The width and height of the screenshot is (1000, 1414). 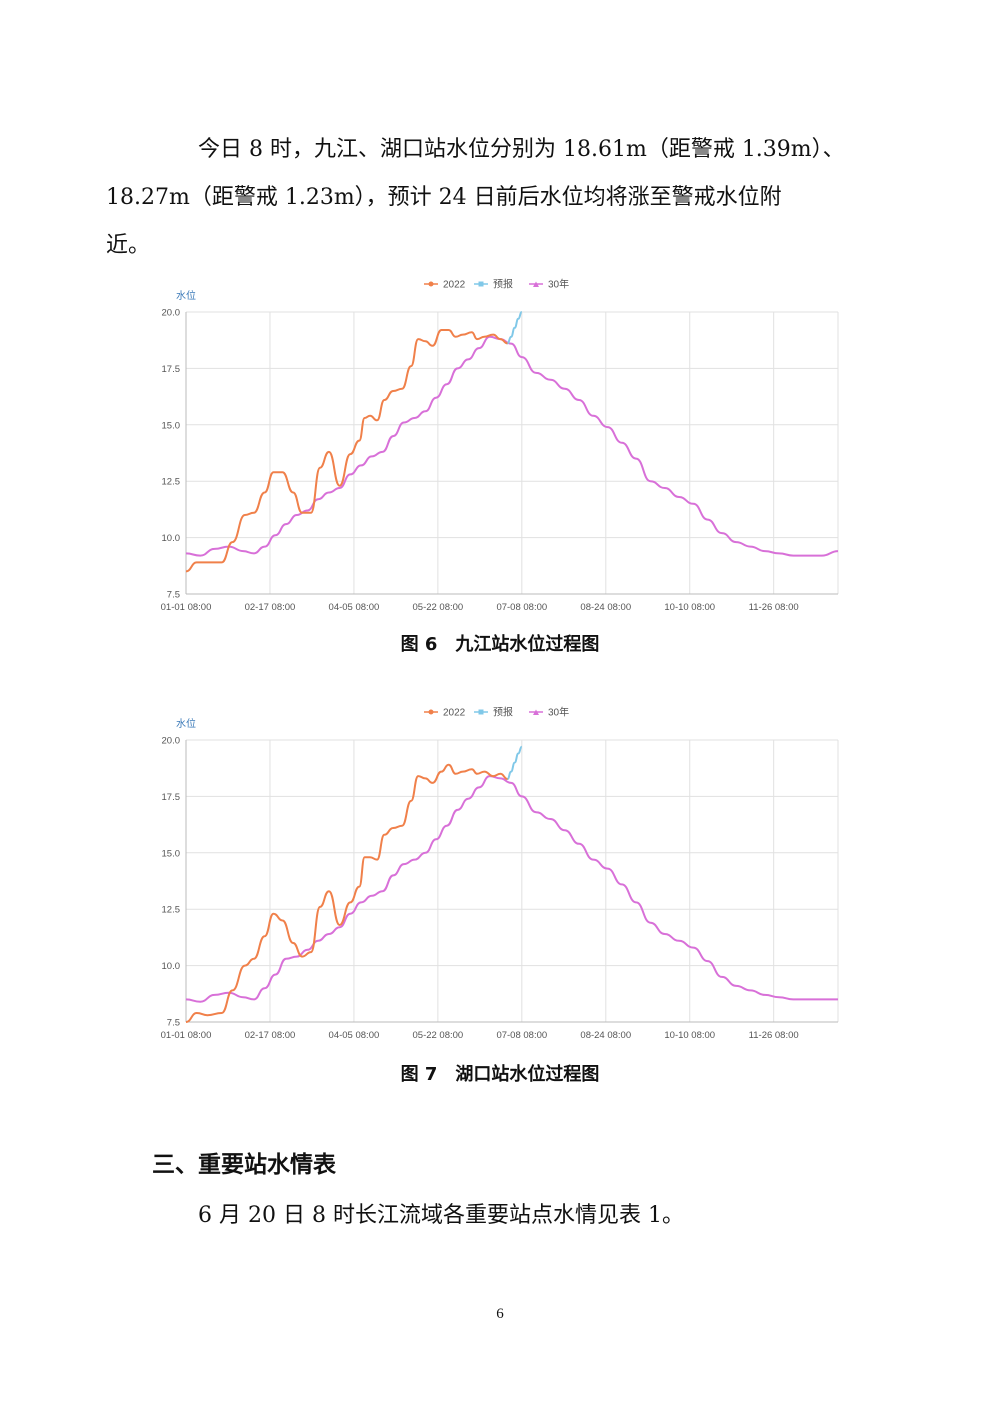 What do you see at coordinates (441, 1215) in the screenshot?
I see `paragraph-table-intro: 6 月 20 日 8 时长江流域各重要站点水情见表 1。` at bounding box center [441, 1215].